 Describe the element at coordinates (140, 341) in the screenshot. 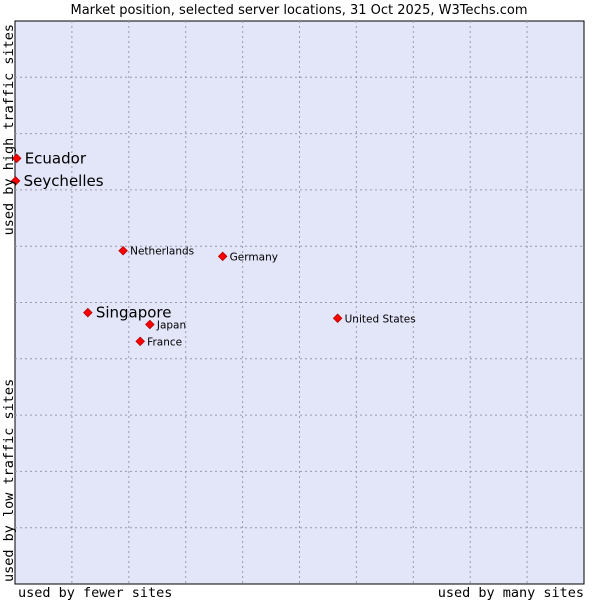

I see `point-france` at that location.